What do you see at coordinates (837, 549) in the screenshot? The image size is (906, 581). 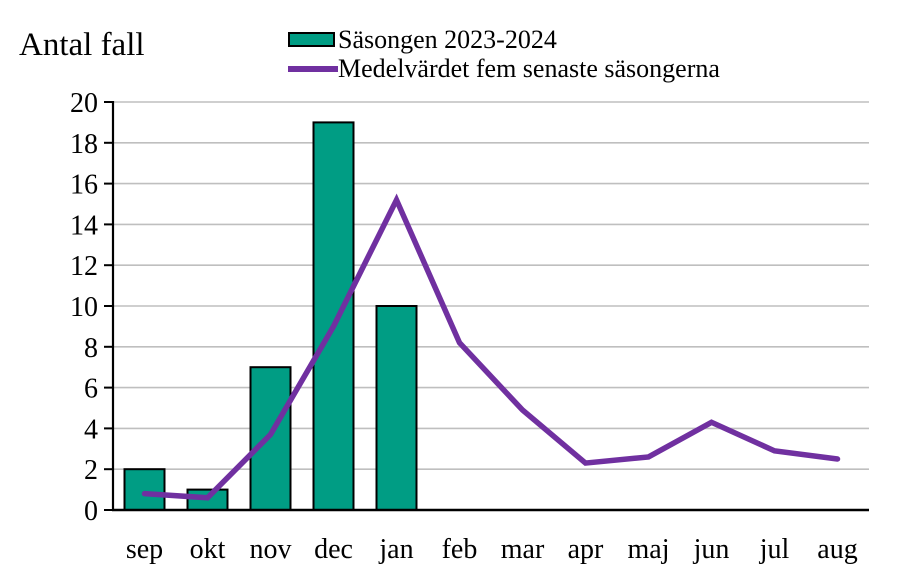 I see `x-tick-label: aug` at bounding box center [837, 549].